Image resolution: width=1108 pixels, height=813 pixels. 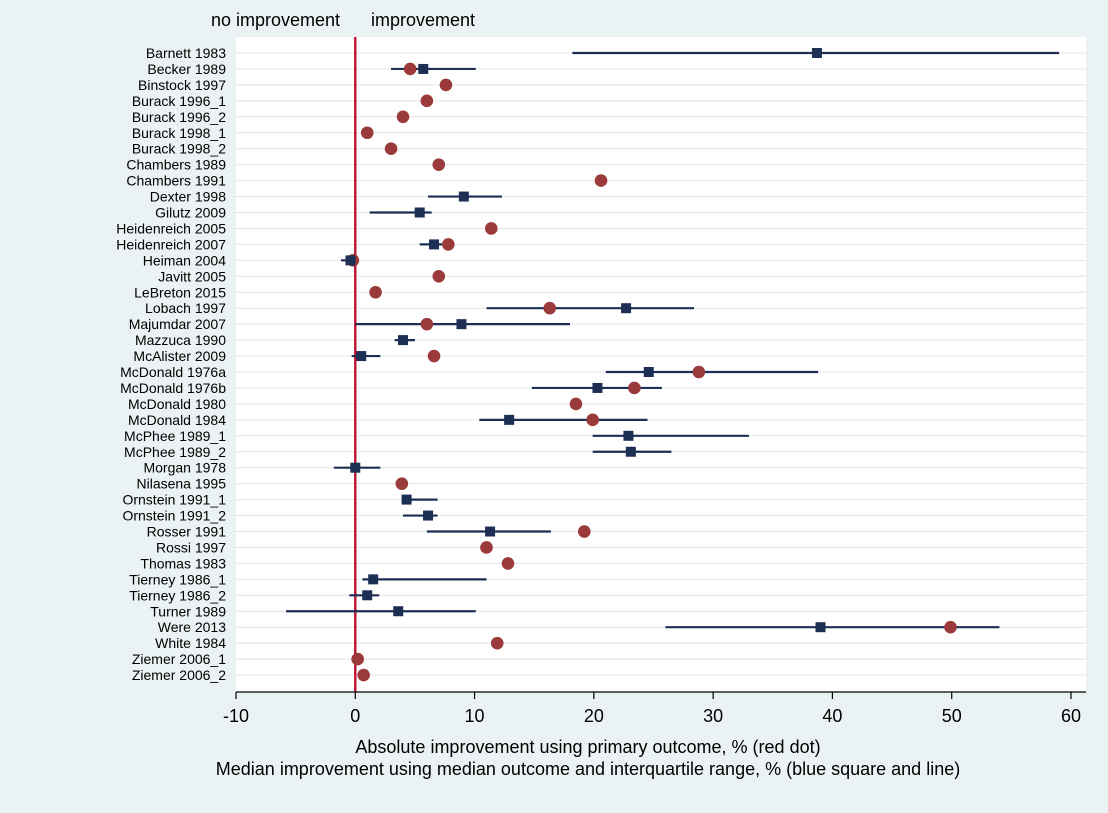 I want to click on study-label: Rossi 1997, so click(x=191, y=547).